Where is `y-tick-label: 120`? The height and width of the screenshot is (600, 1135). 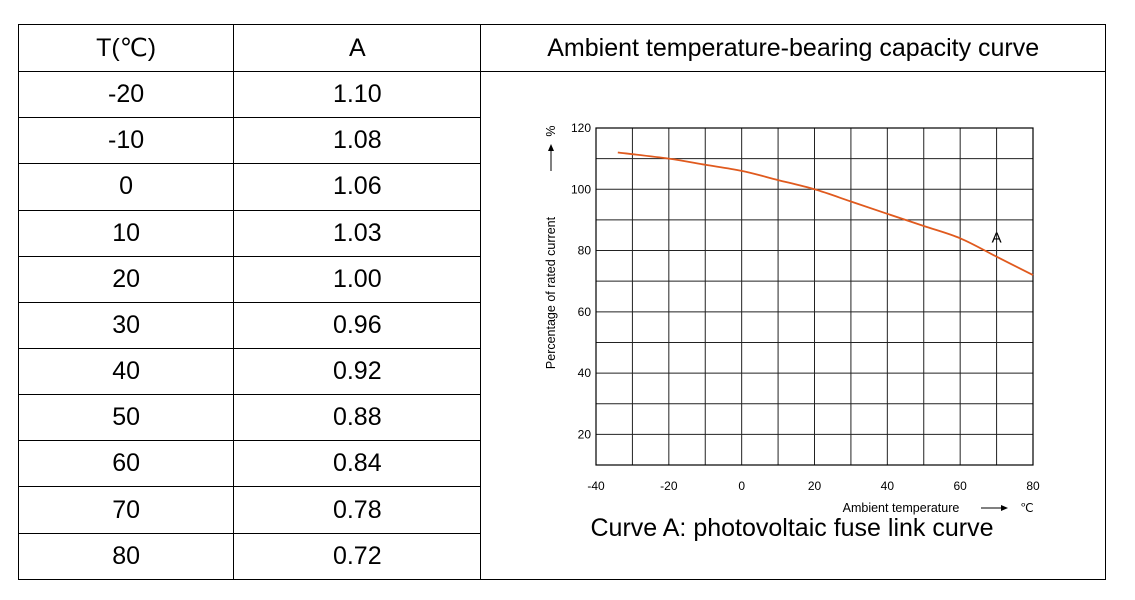
y-tick-label: 120 is located at coordinates (581, 128).